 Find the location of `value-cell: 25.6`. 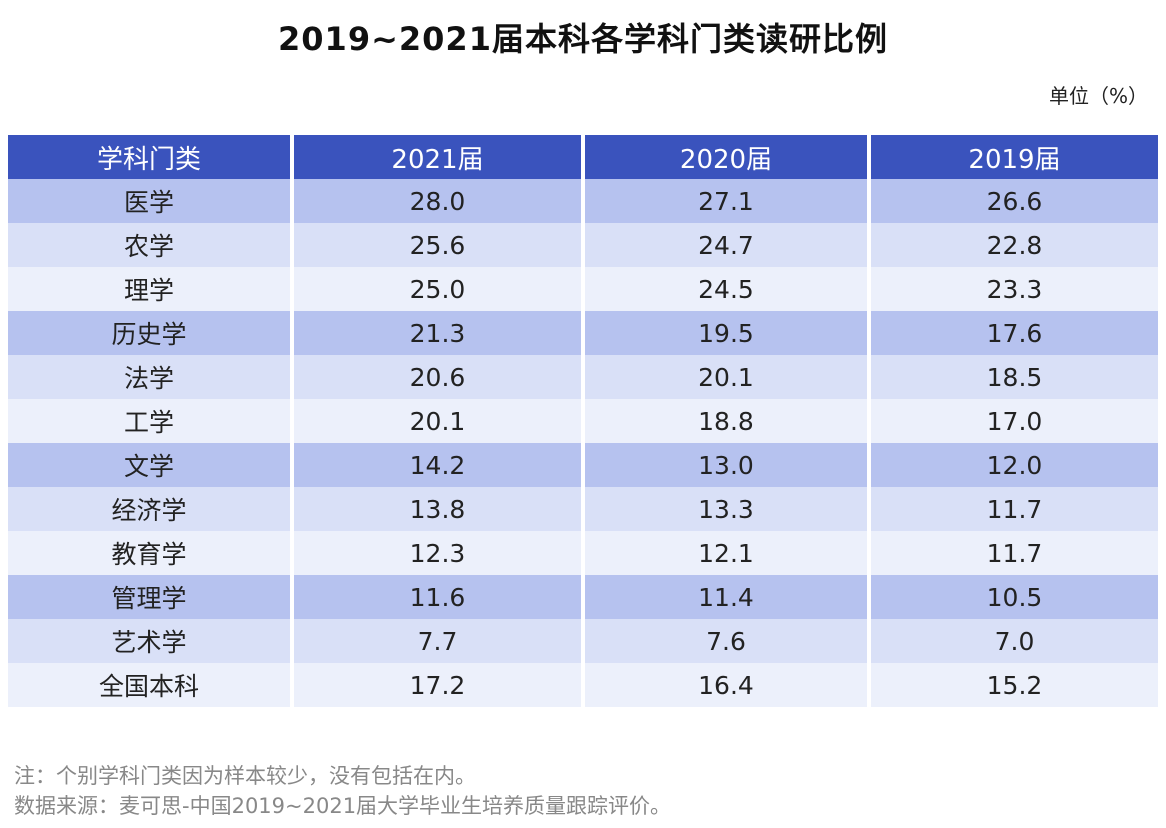

value-cell: 25.6 is located at coordinates (439, 245).